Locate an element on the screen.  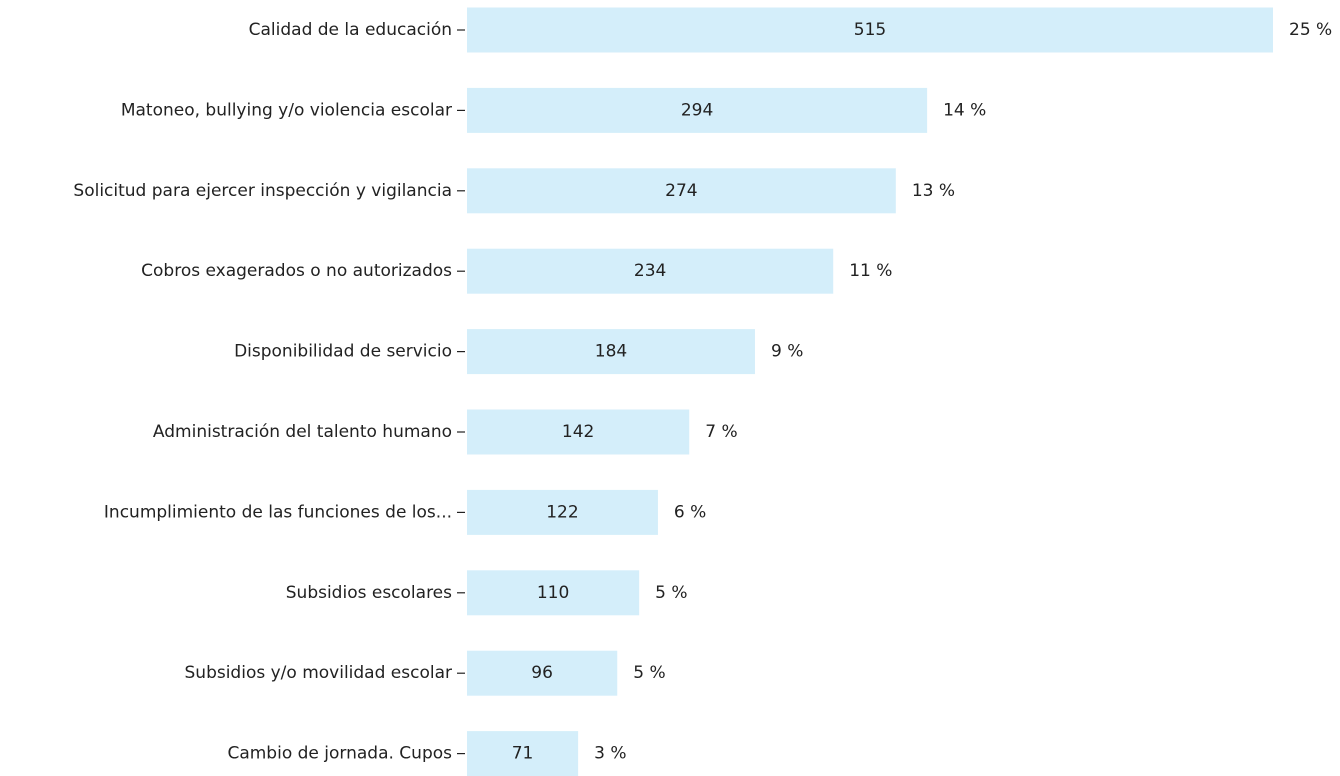
bar-value-label: 184 is located at coordinates (611, 352).